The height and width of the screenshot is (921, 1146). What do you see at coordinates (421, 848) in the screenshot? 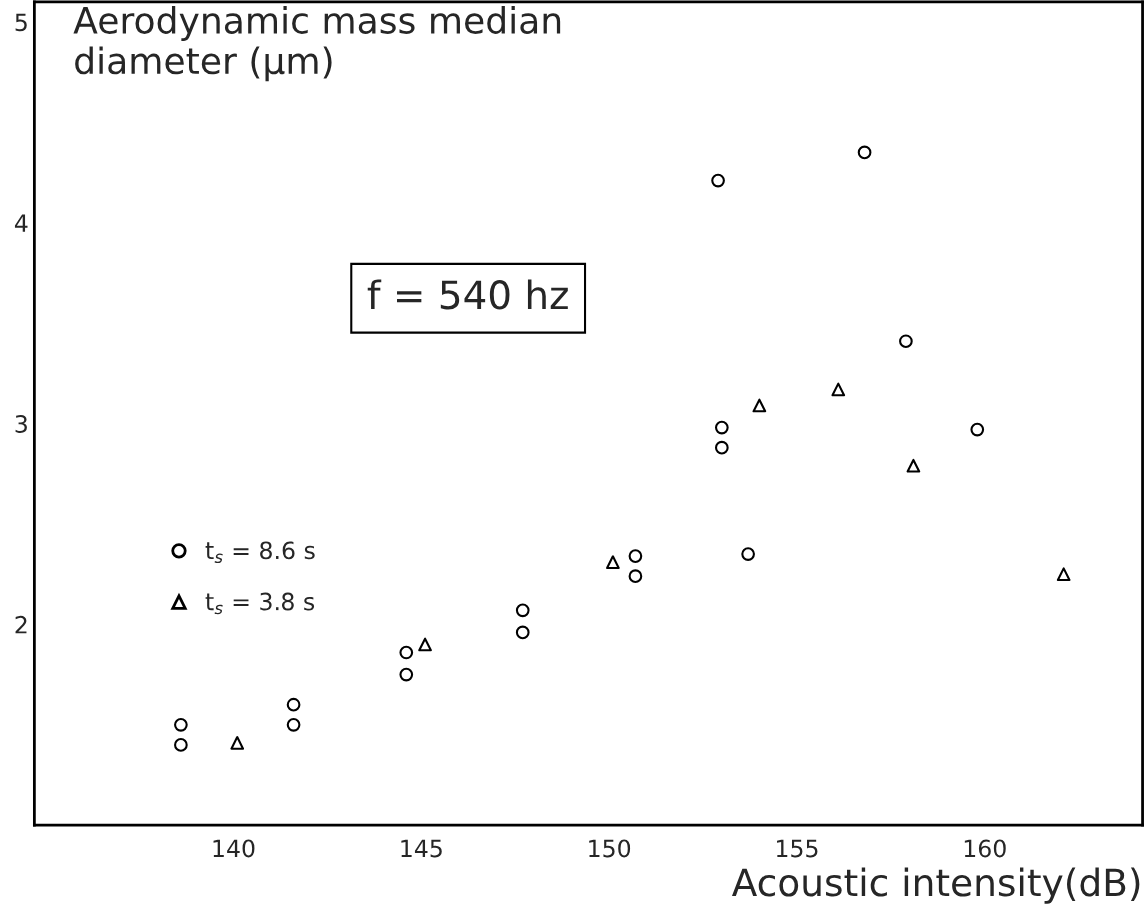
I see `x-tick-label: 145` at bounding box center [421, 848].